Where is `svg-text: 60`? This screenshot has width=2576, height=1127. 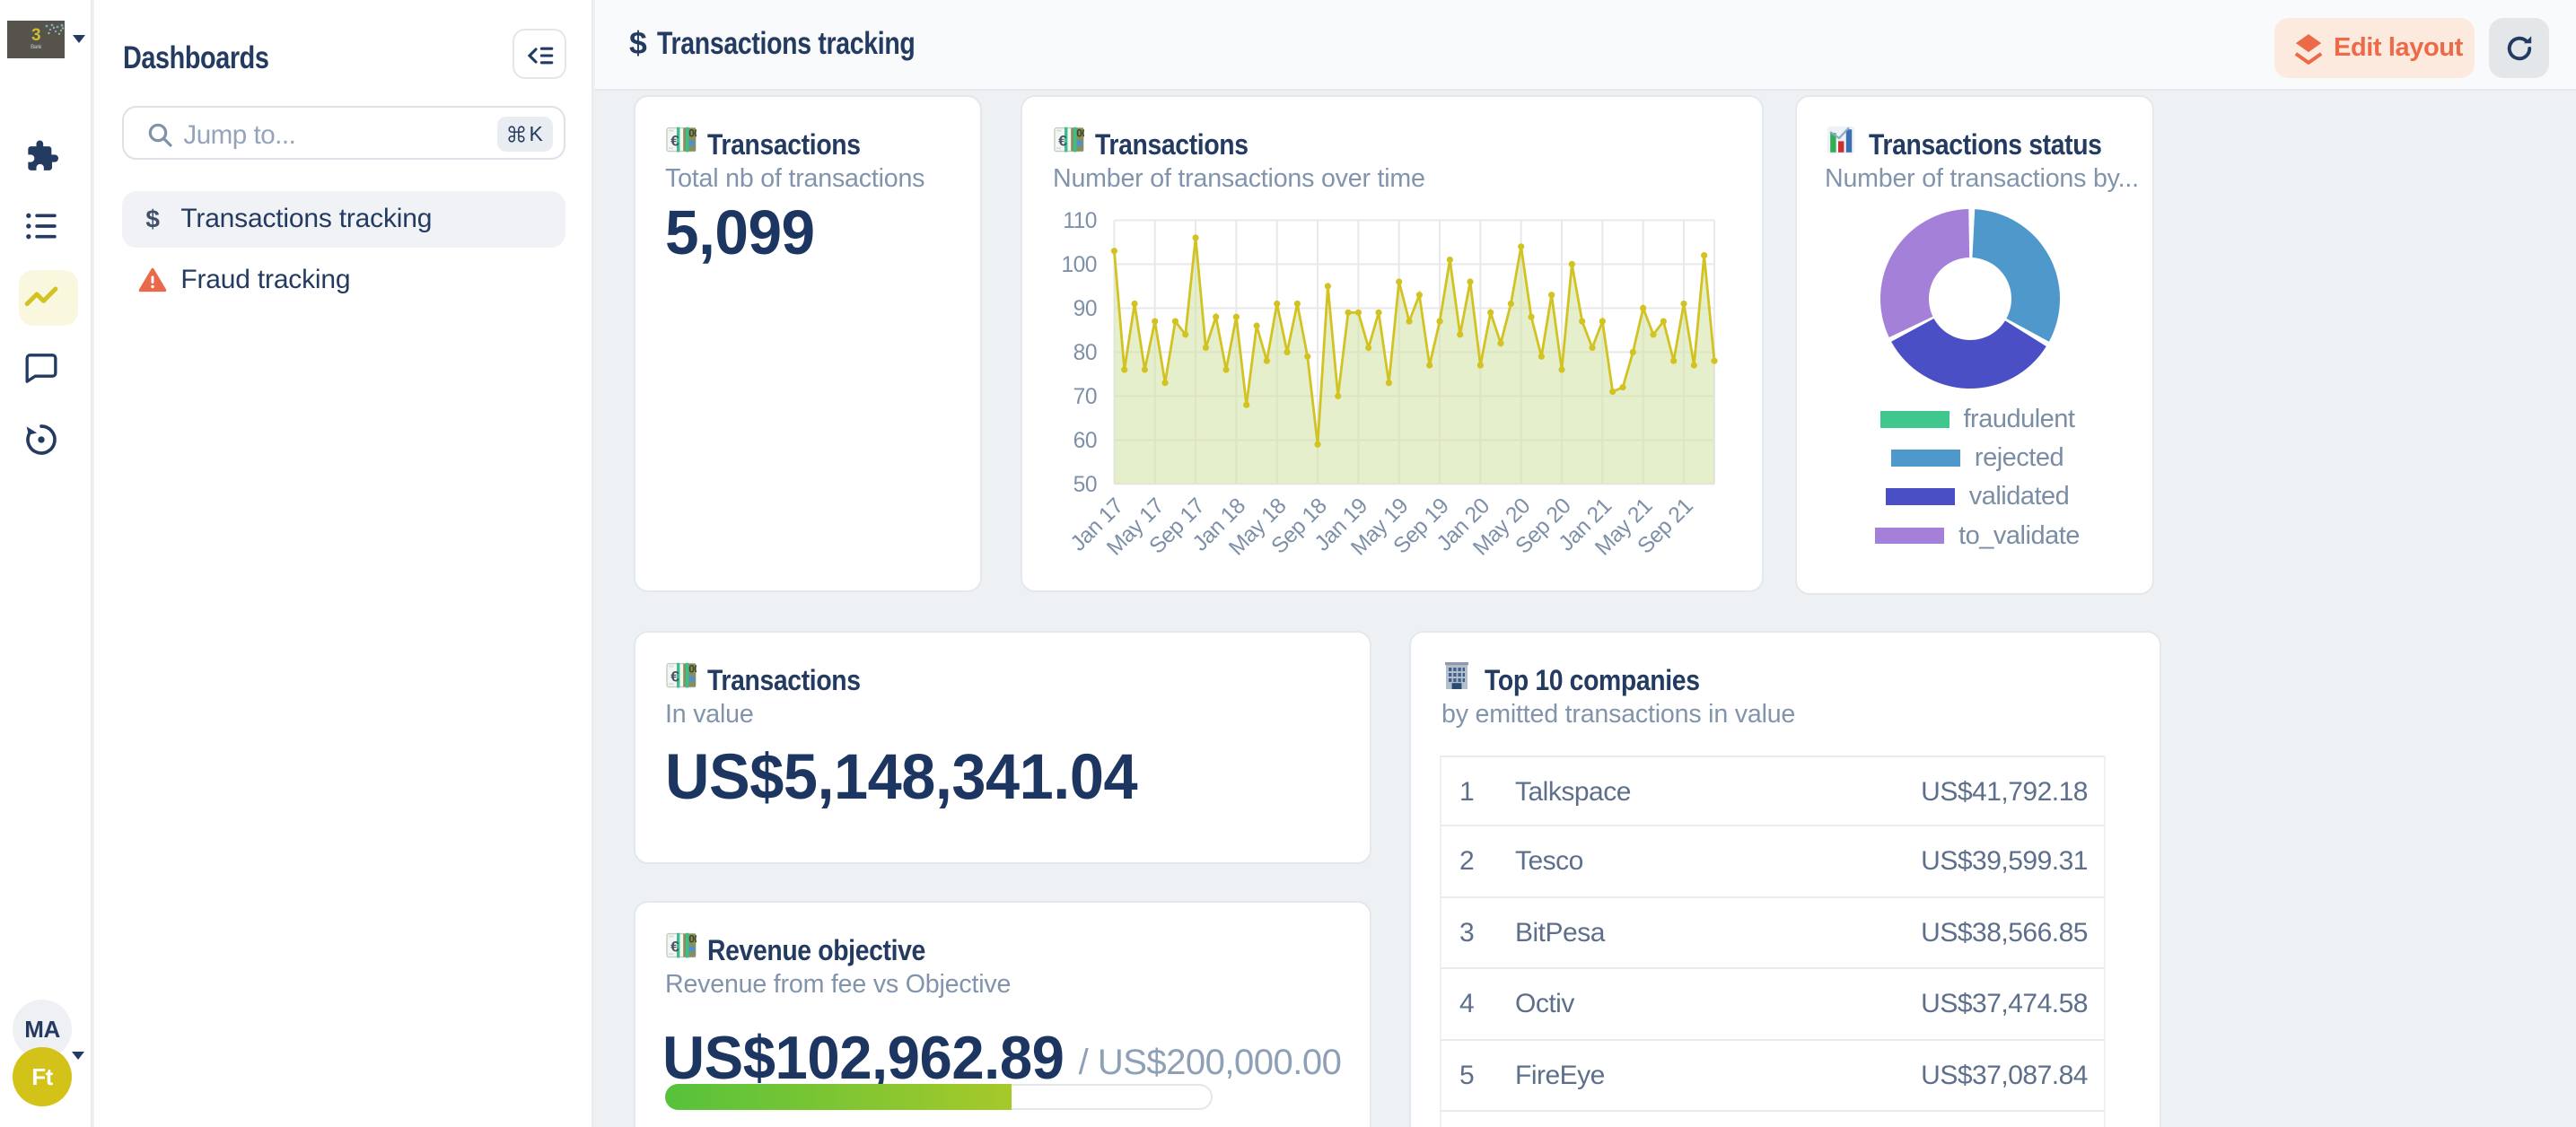
svg-text: 60 is located at coordinates (1085, 441).